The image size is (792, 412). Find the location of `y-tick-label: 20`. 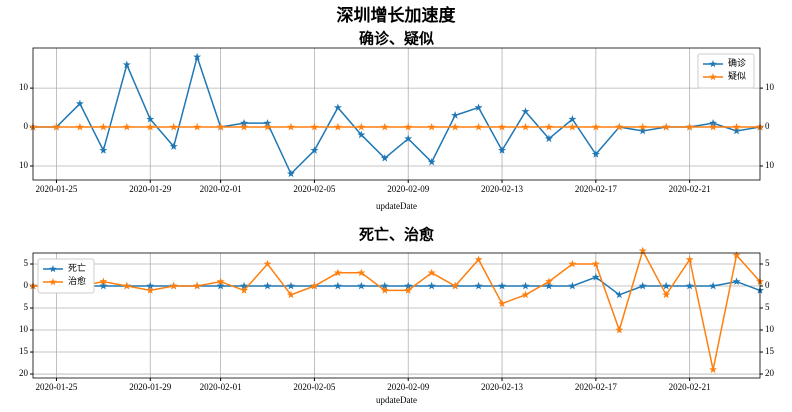

y-tick-label: 20 is located at coordinates (24, 373).